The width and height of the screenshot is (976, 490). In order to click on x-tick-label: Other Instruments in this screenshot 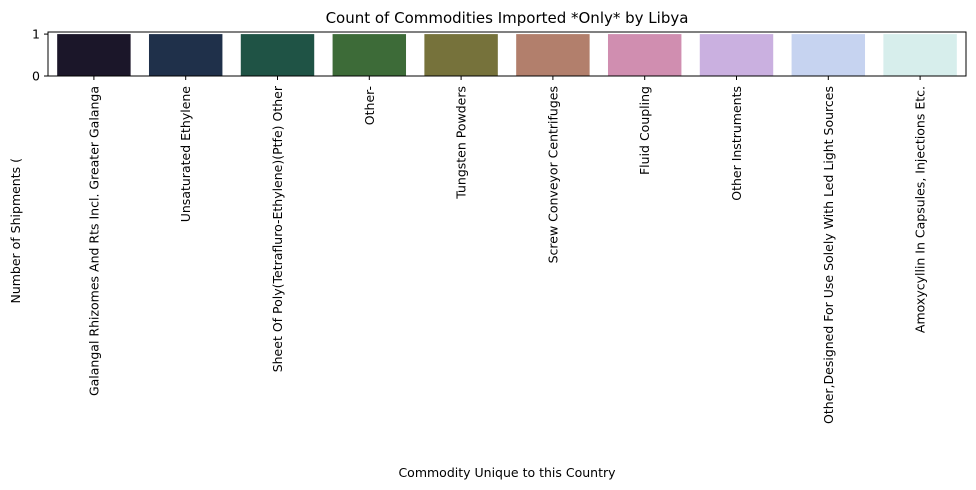, I will do `click(736, 143)`.